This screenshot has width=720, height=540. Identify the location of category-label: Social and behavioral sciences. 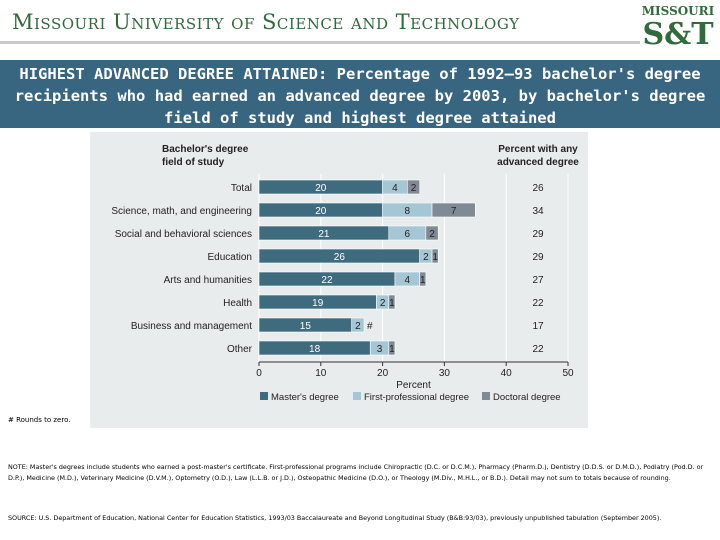
(183, 234).